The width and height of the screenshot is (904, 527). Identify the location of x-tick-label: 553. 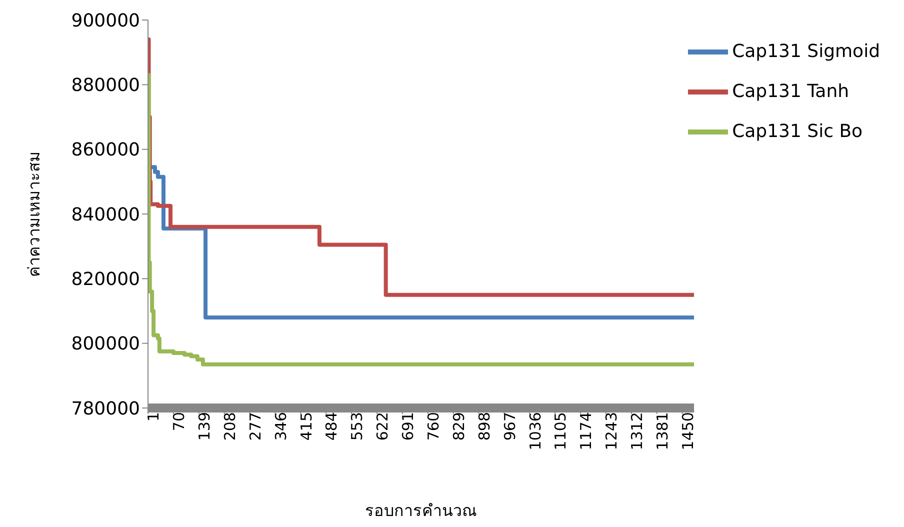
(357, 426).